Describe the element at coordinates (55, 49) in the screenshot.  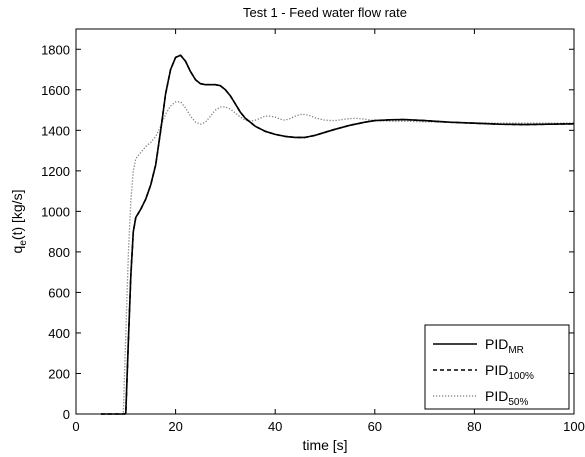
I see `y-tick-label: 1800` at that location.